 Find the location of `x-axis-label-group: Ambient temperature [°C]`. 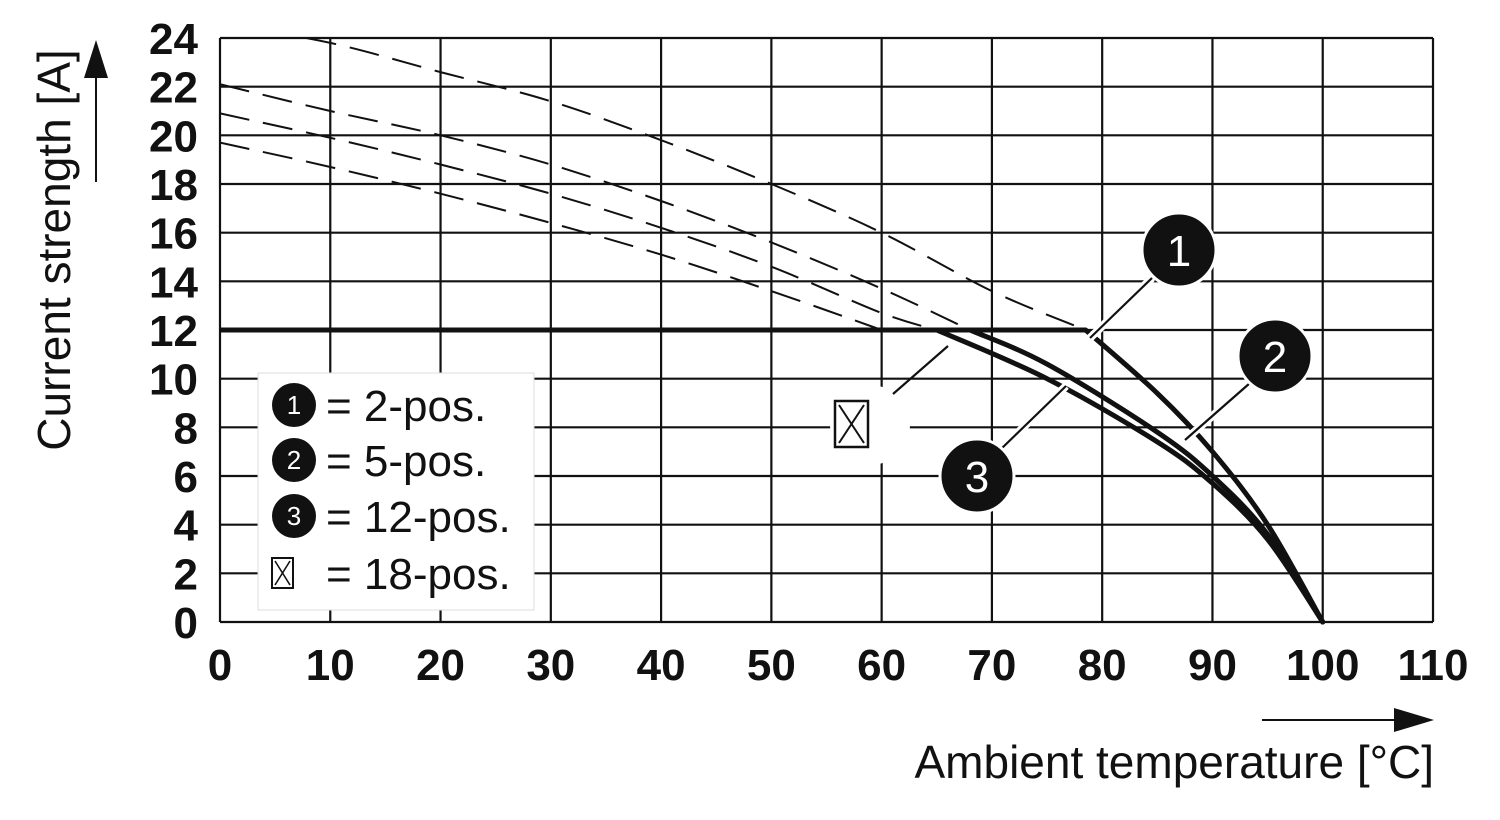

x-axis-label-group: Ambient temperature [°C] is located at coordinates (1175, 748).